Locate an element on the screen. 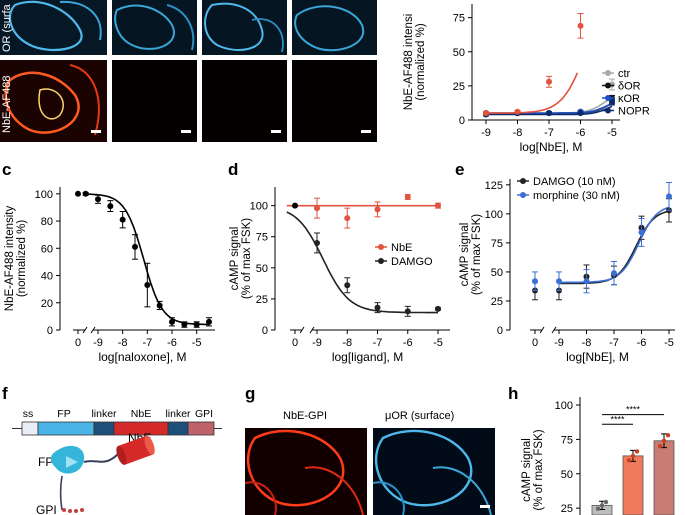 The image size is (685, 515). micro-row2-col3 is located at coordinates (244, 101).